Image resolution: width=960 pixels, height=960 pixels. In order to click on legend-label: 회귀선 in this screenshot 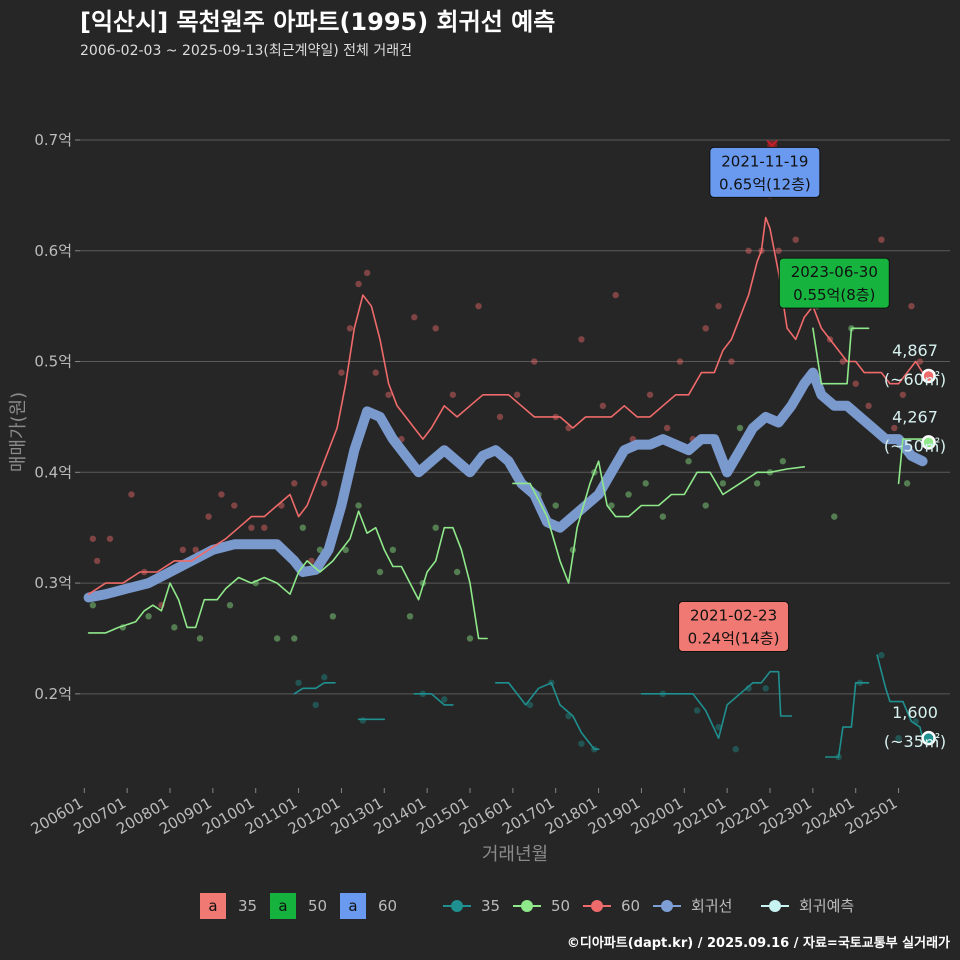, I will do `click(711, 906)`.